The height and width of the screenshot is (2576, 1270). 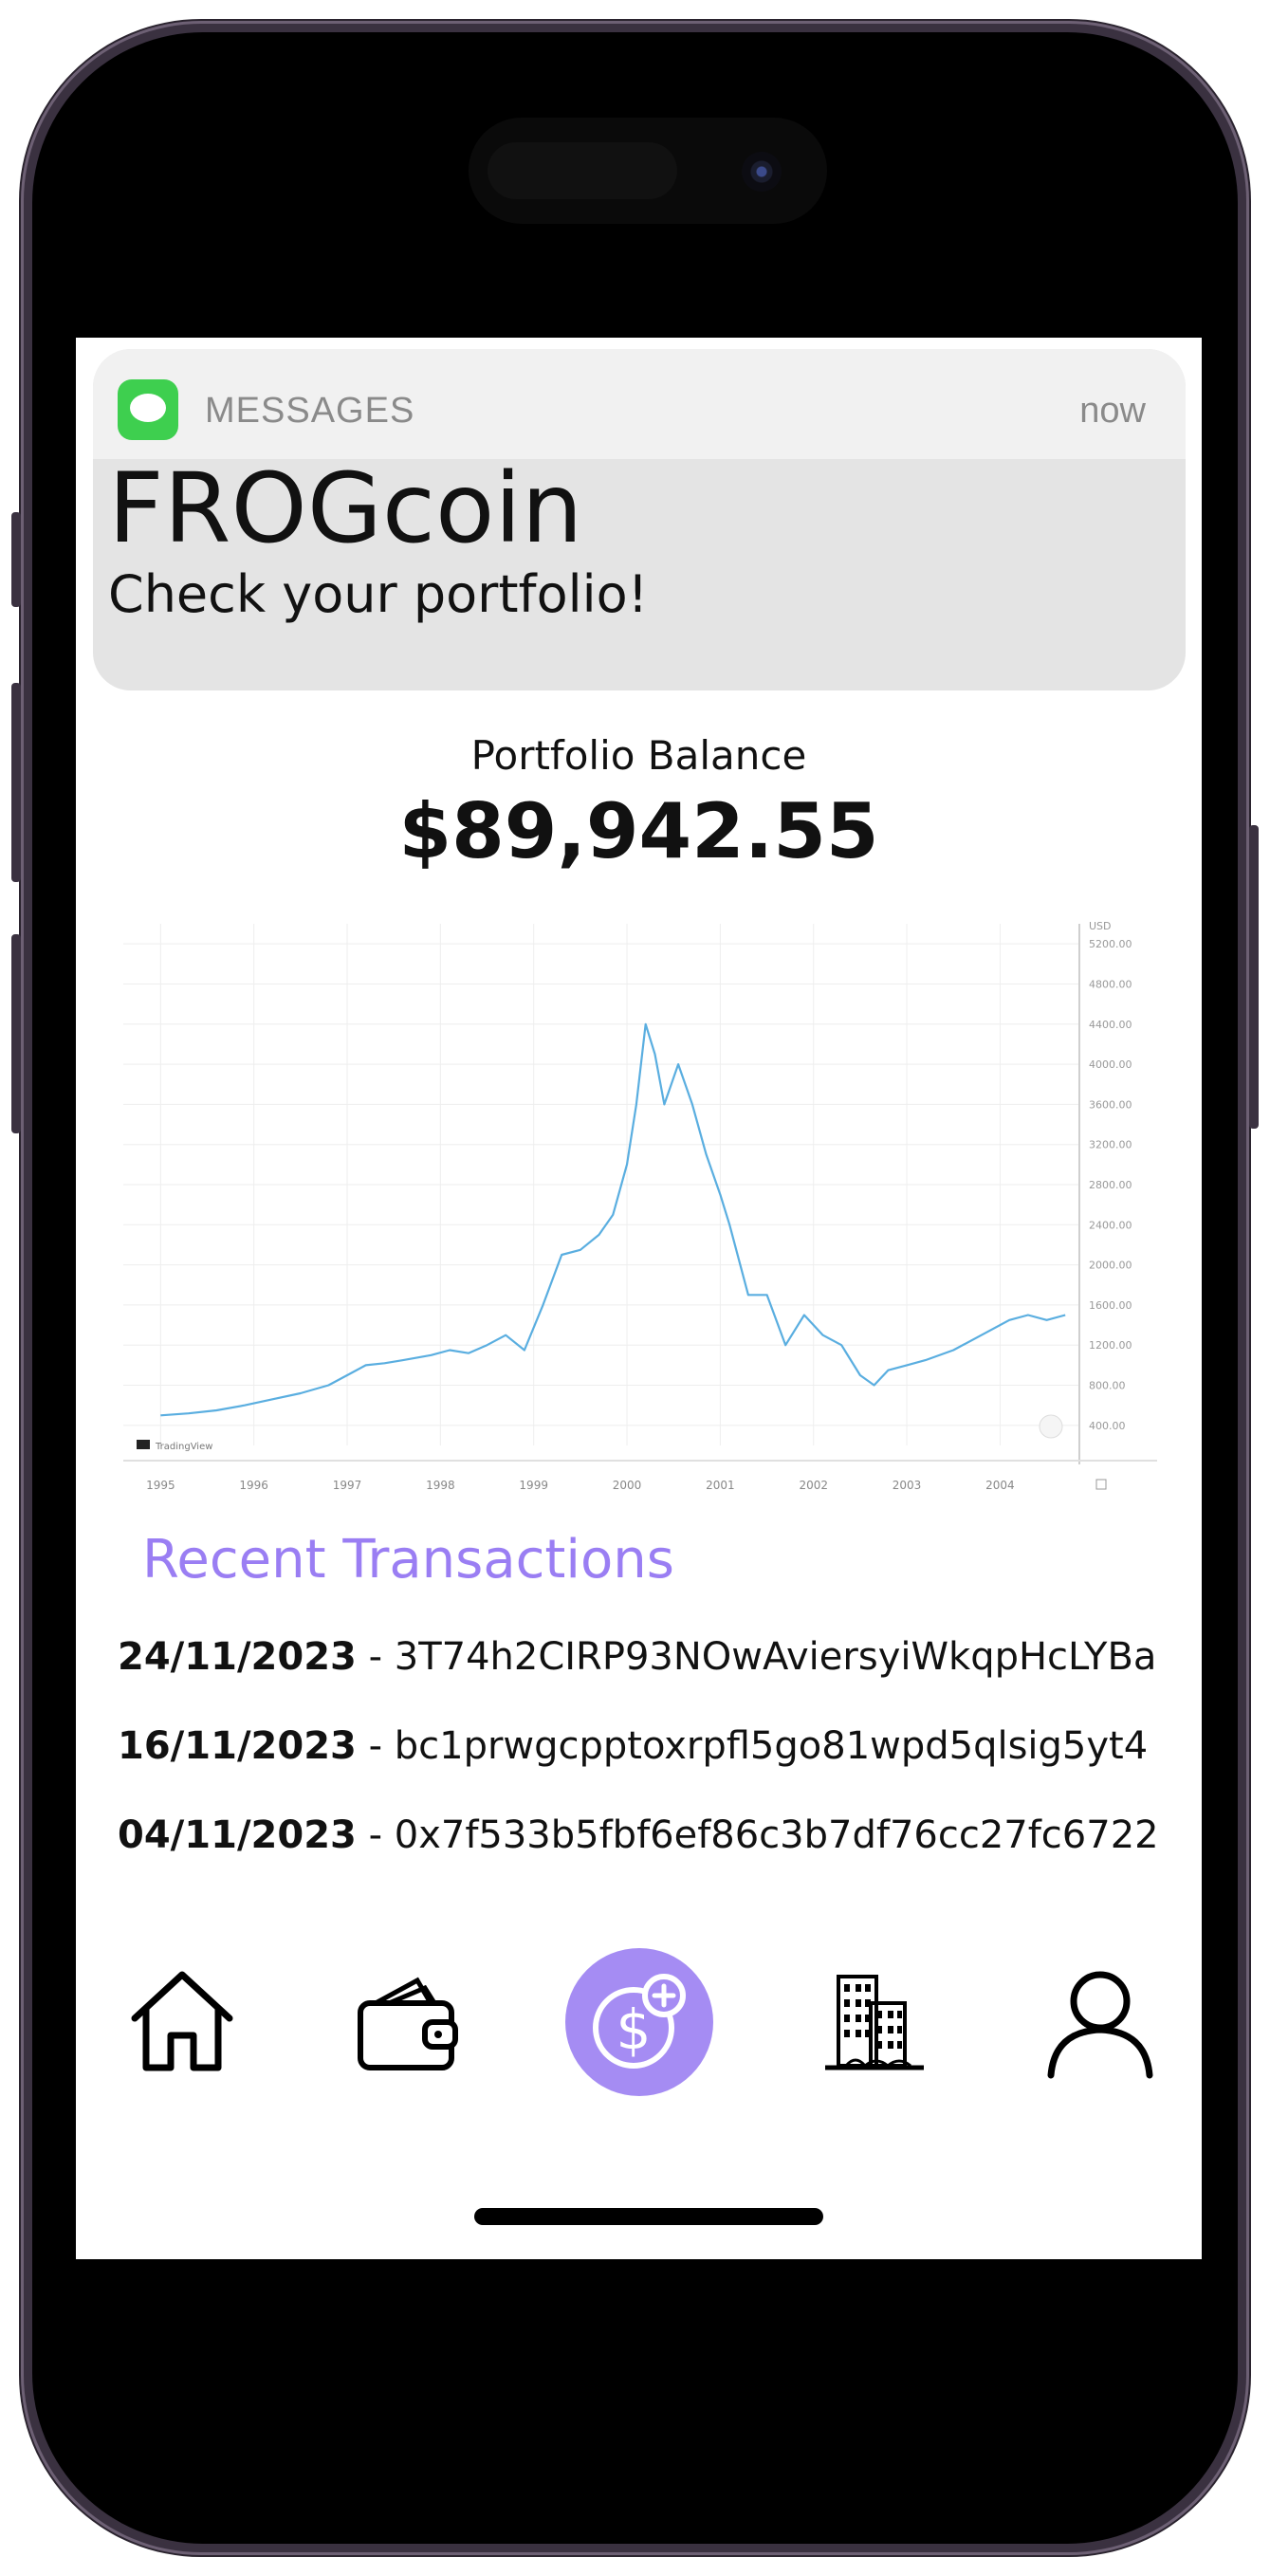 I want to click on profile-icon, so click(x=1100, y=2025).